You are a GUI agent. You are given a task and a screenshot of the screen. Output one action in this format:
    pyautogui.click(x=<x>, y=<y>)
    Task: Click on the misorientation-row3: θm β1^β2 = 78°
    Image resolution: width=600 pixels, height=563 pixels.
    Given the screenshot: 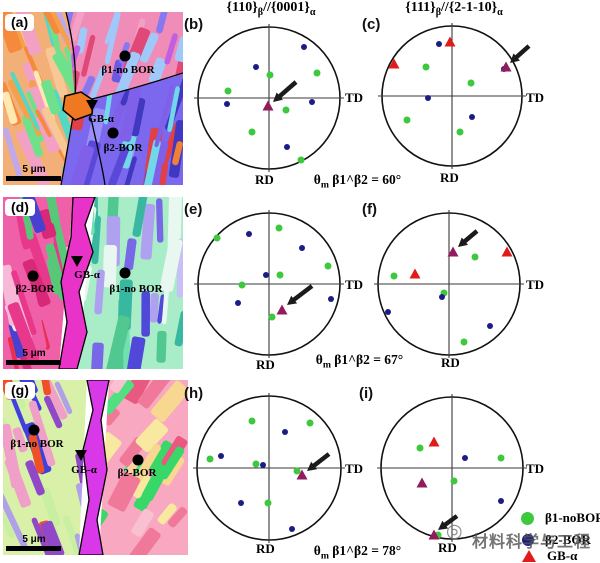 What is the action you would take?
    pyautogui.click(x=357, y=552)
    